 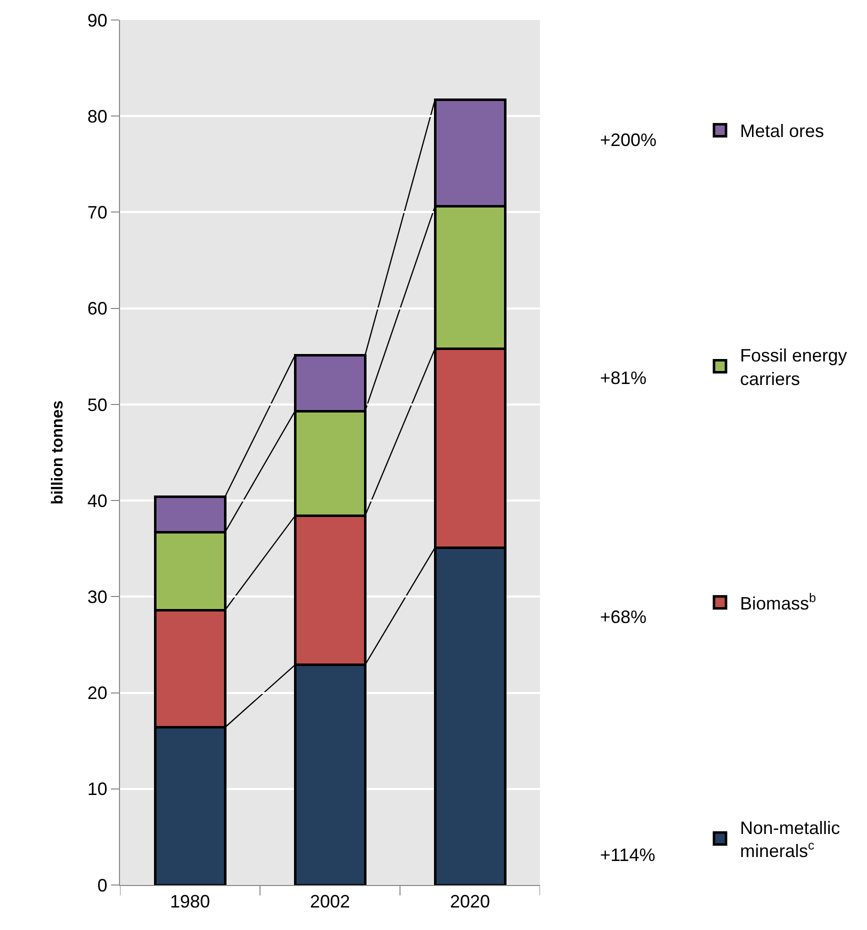 What do you see at coordinates (778, 602) in the screenshot?
I see `legend-label: Biomass$^{b}$` at bounding box center [778, 602].